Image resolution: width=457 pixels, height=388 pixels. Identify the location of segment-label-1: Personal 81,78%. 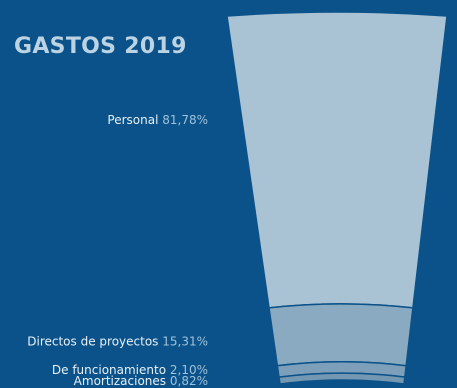
(157, 120).